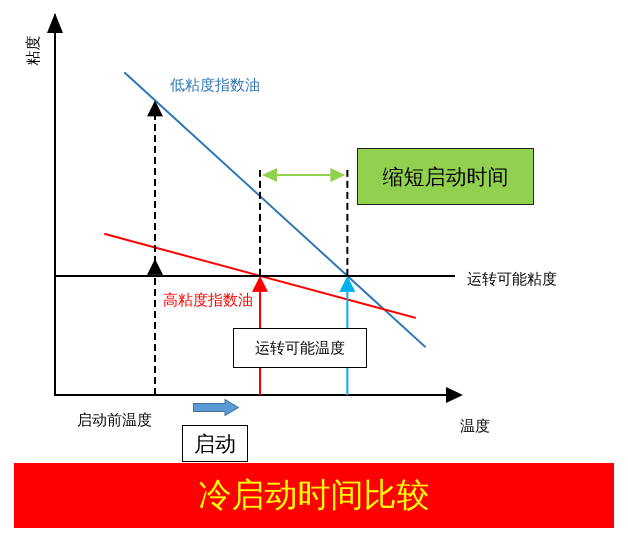  What do you see at coordinates (314, 495) in the screenshot?
I see `text: 冷启动时间比较` at bounding box center [314, 495].